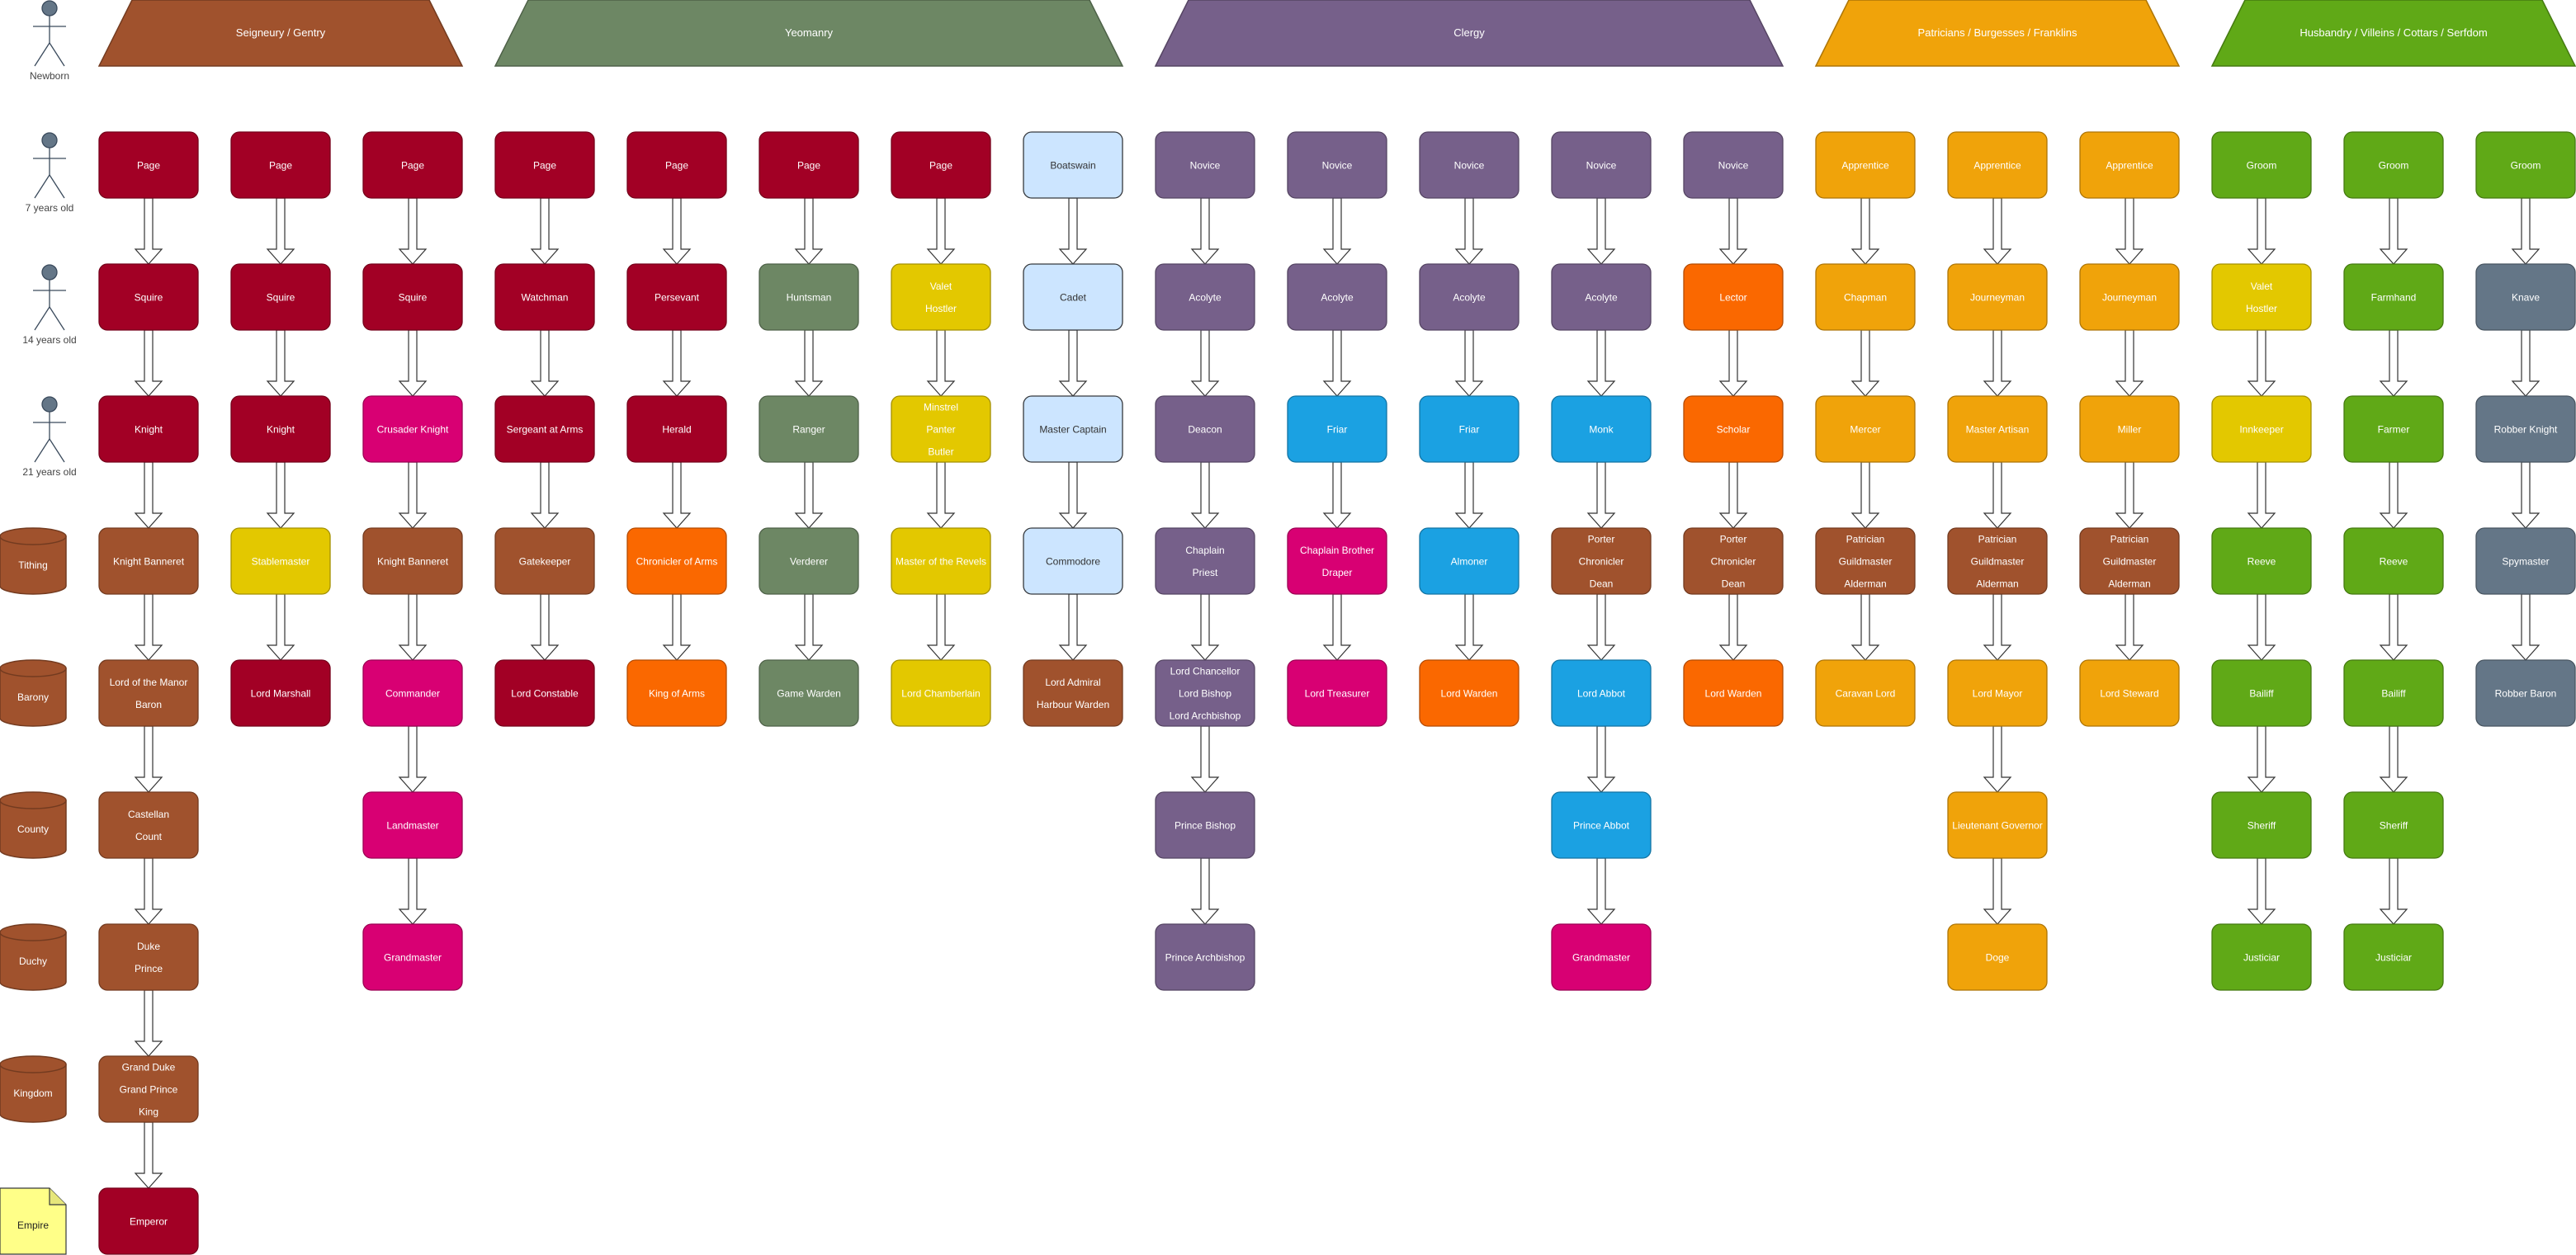 This screenshot has height=1255, width=2576. I want to click on role-box: Castellan Count, so click(148, 825).